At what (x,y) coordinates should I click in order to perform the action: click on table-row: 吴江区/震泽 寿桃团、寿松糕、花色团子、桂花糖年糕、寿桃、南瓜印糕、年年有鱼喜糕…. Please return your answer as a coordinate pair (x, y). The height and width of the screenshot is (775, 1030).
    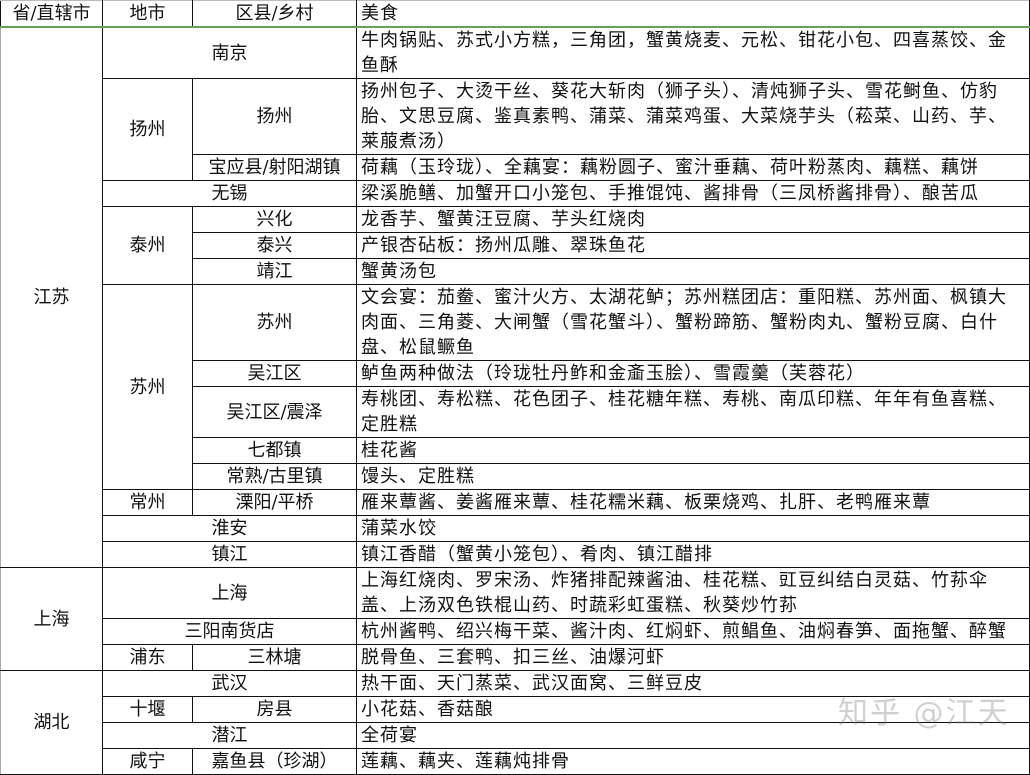
    Looking at the image, I should click on (515, 412).